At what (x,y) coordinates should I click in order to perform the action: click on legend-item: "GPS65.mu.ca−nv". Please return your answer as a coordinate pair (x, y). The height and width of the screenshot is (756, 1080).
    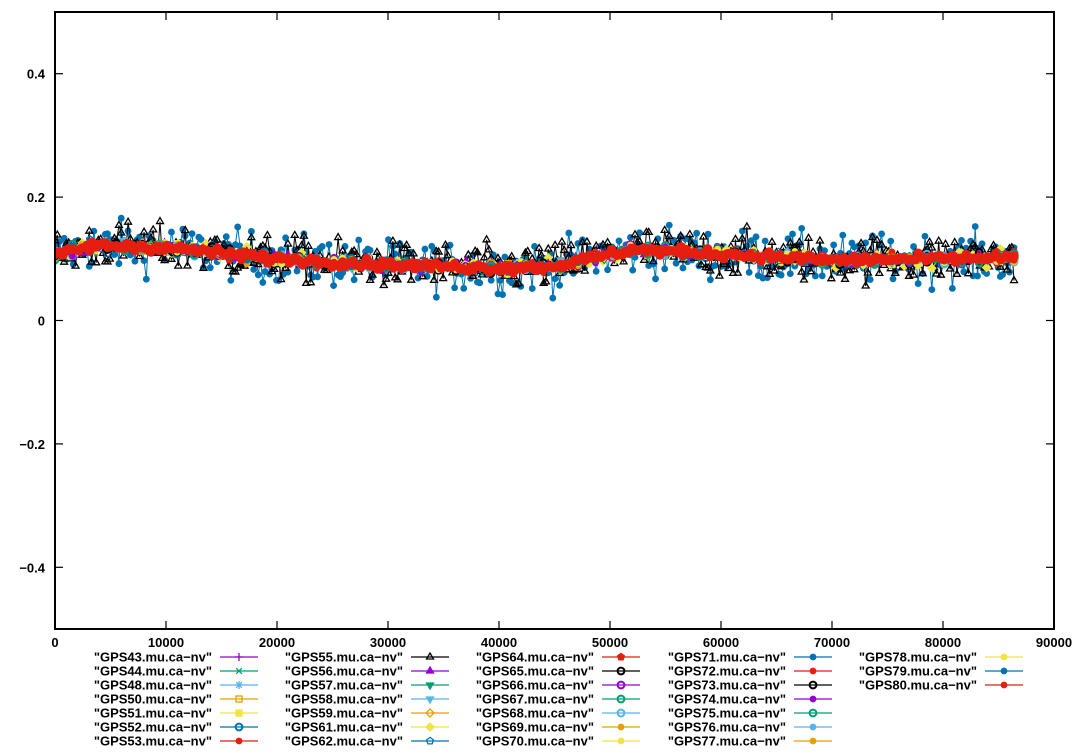
    Looking at the image, I should click on (558, 671).